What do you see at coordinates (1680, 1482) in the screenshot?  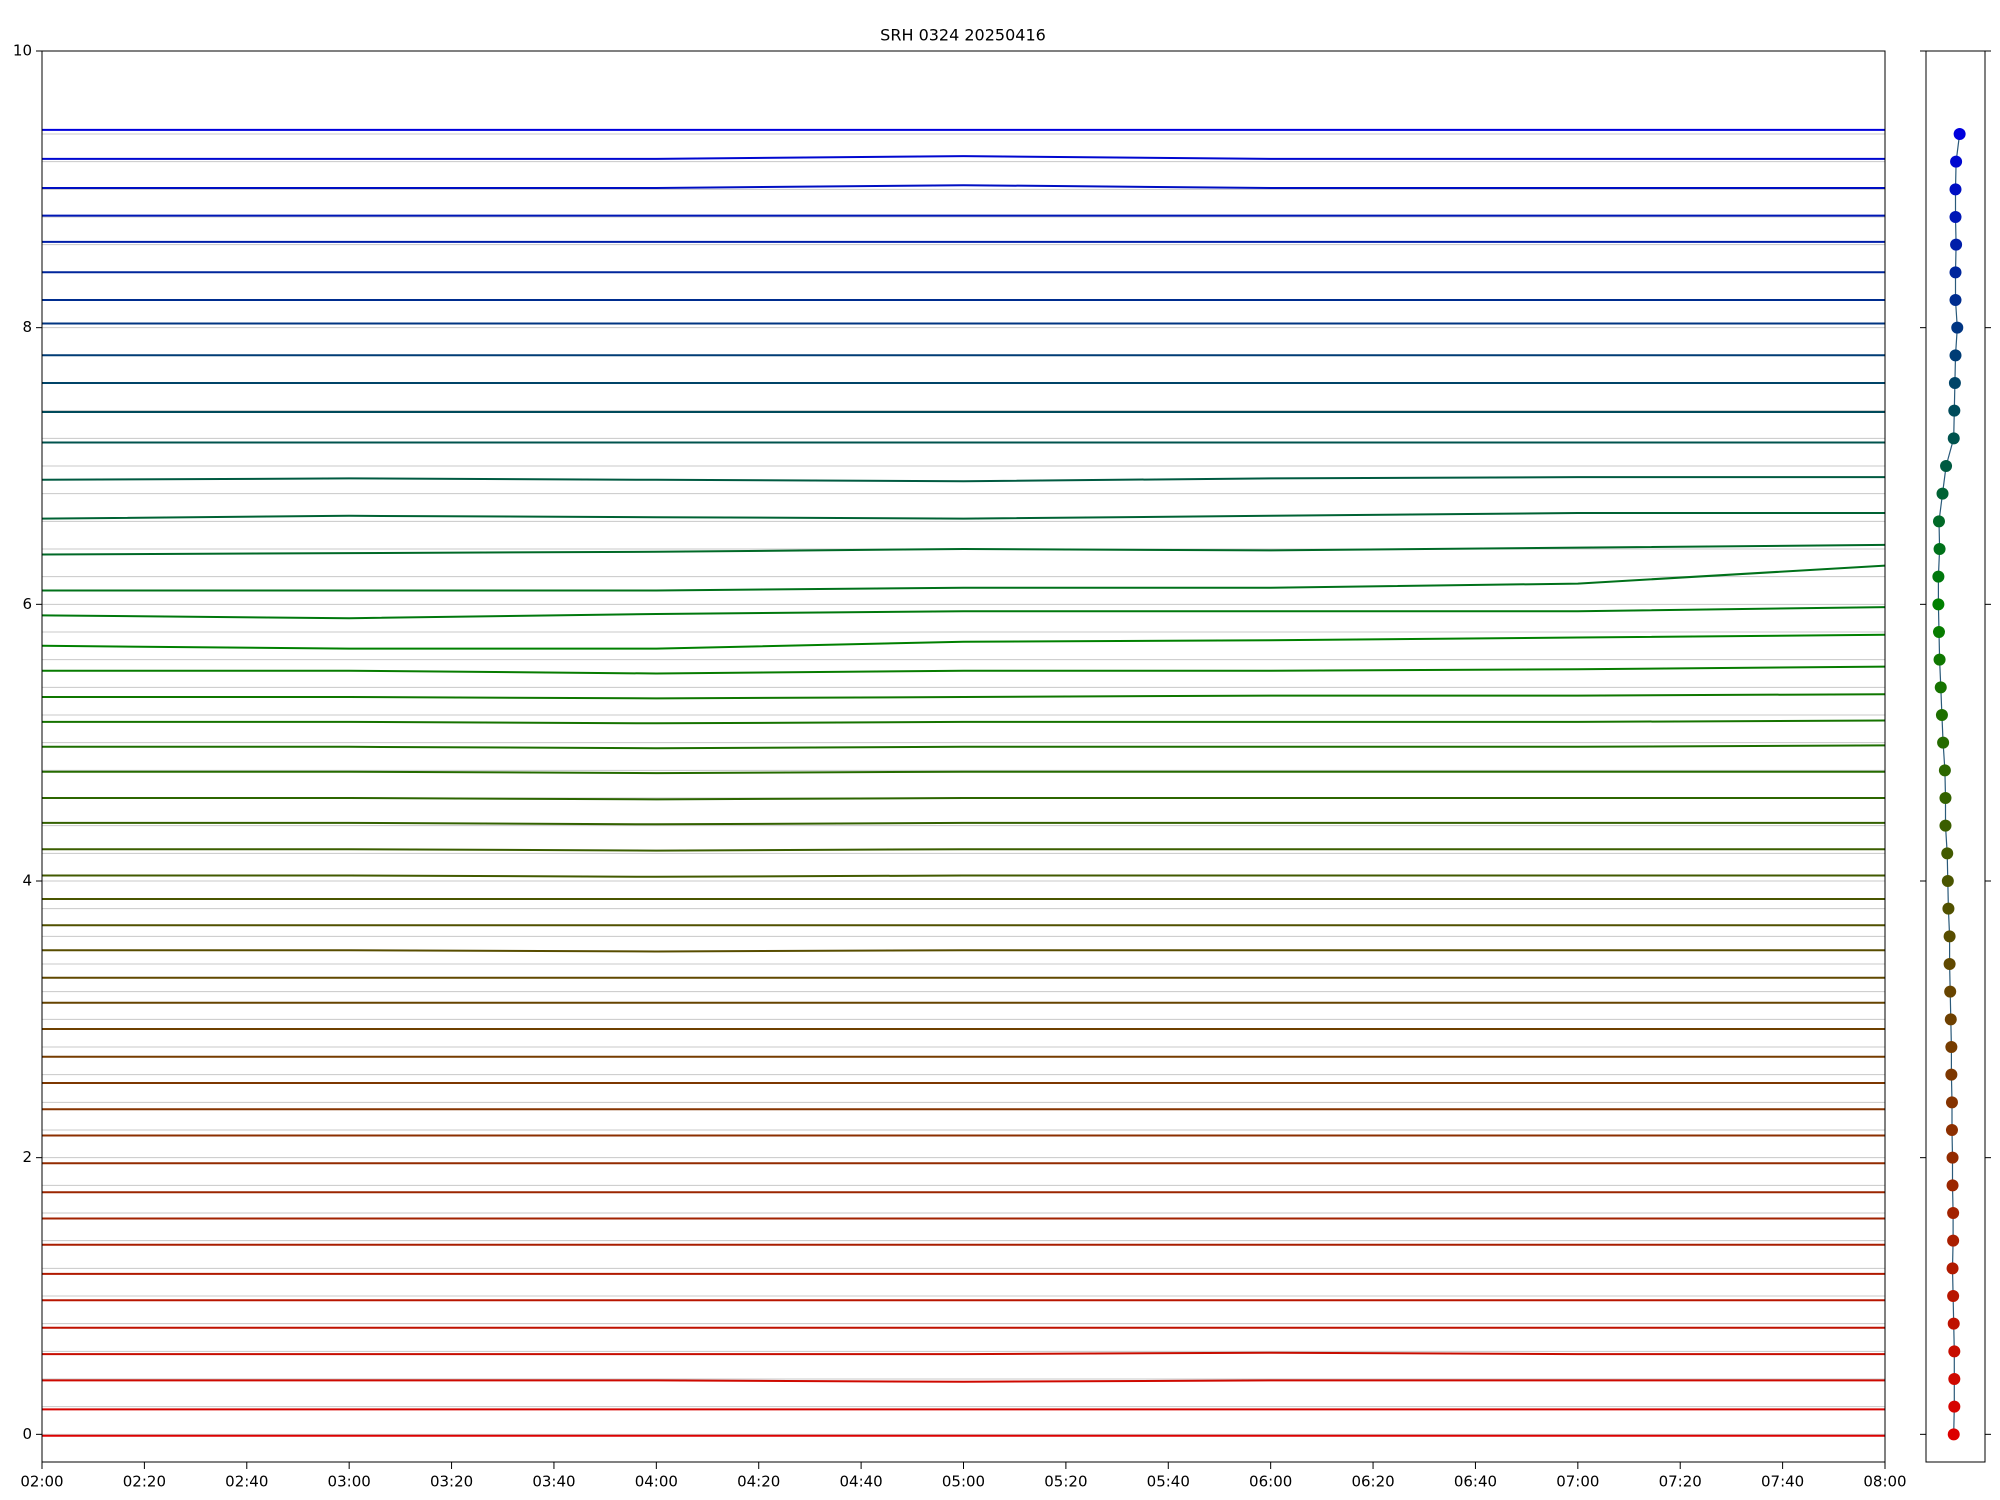 I see `x-tick-label: 07:20` at bounding box center [1680, 1482].